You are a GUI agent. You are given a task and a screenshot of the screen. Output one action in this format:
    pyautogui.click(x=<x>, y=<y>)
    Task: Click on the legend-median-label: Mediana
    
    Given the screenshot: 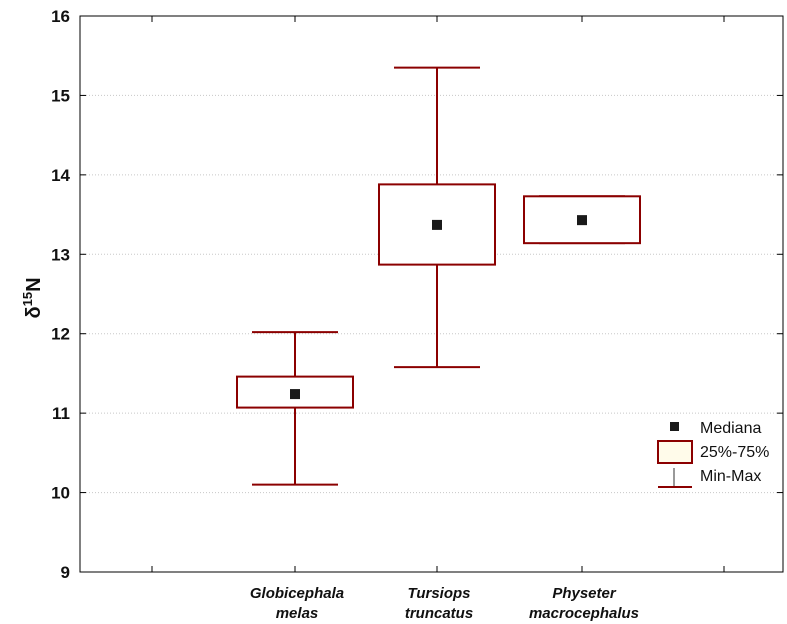 What is the action you would take?
    pyautogui.click(x=730, y=428)
    